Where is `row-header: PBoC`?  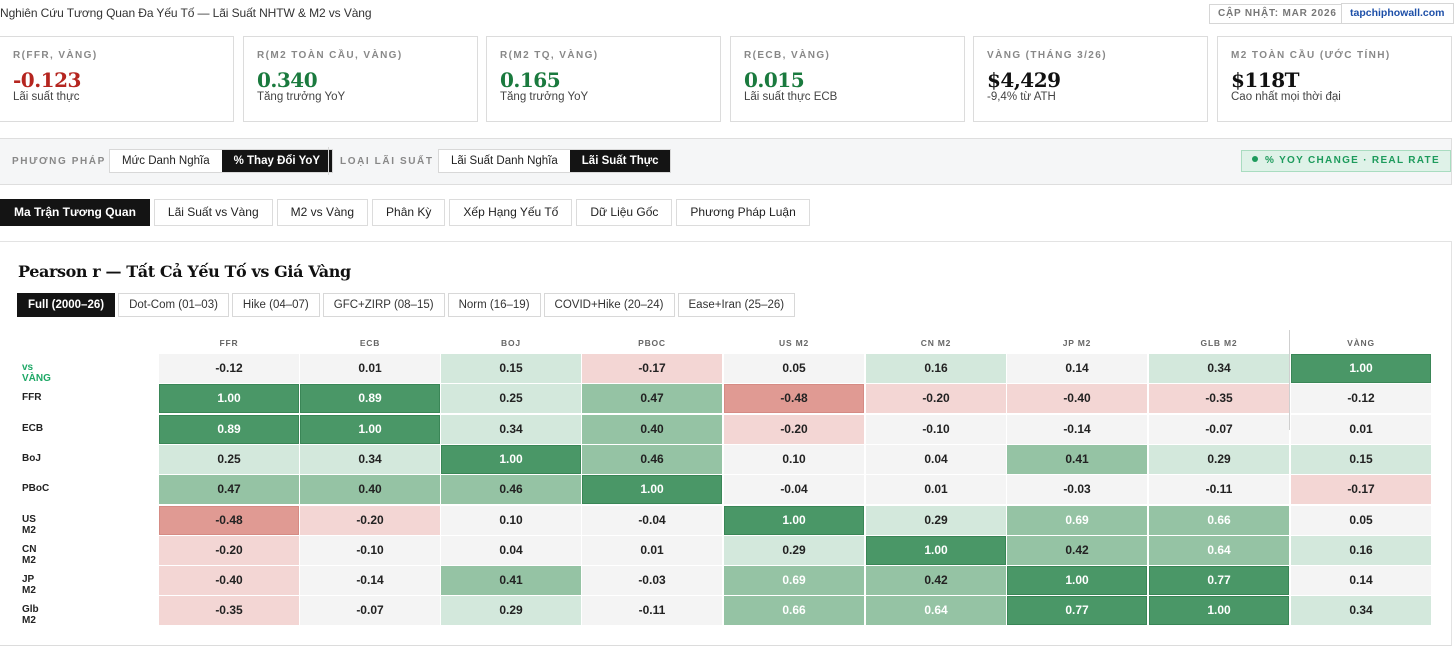
row-header: PBoC is located at coordinates (36, 489).